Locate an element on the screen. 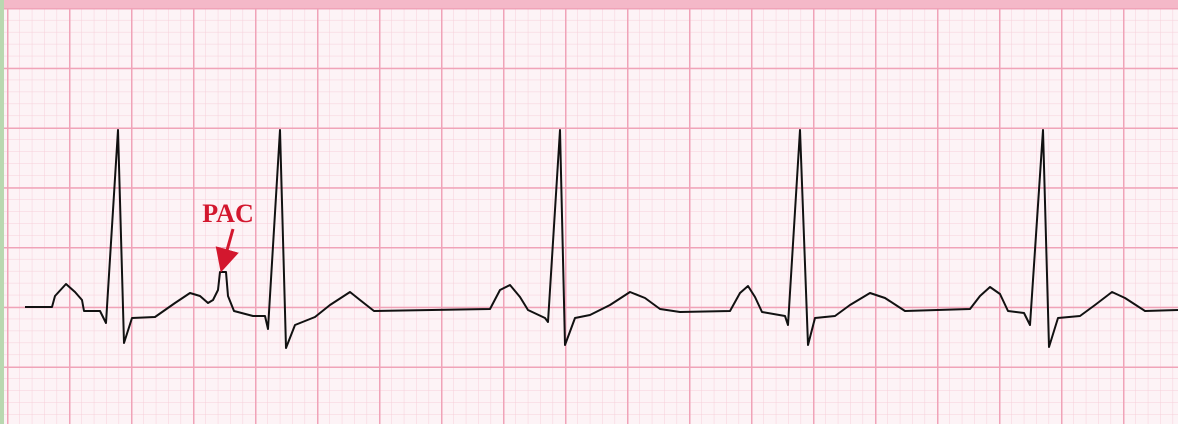 The height and width of the screenshot is (424, 1178). left-edge is located at coordinates (2, 212).